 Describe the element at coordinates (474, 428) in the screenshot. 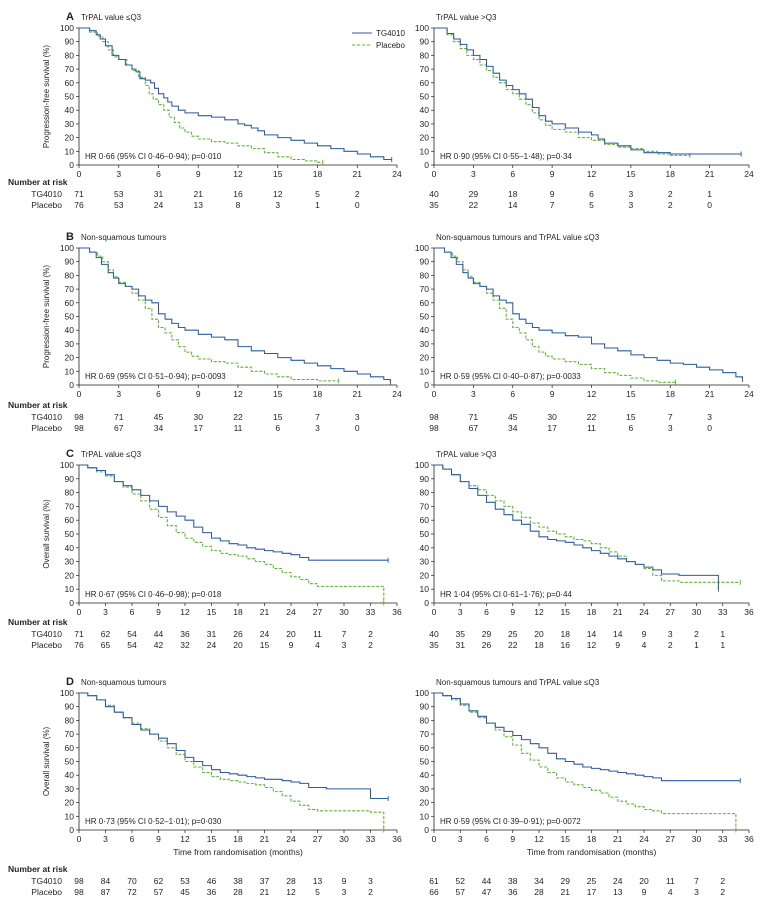

I see `risk-count: 67` at that location.